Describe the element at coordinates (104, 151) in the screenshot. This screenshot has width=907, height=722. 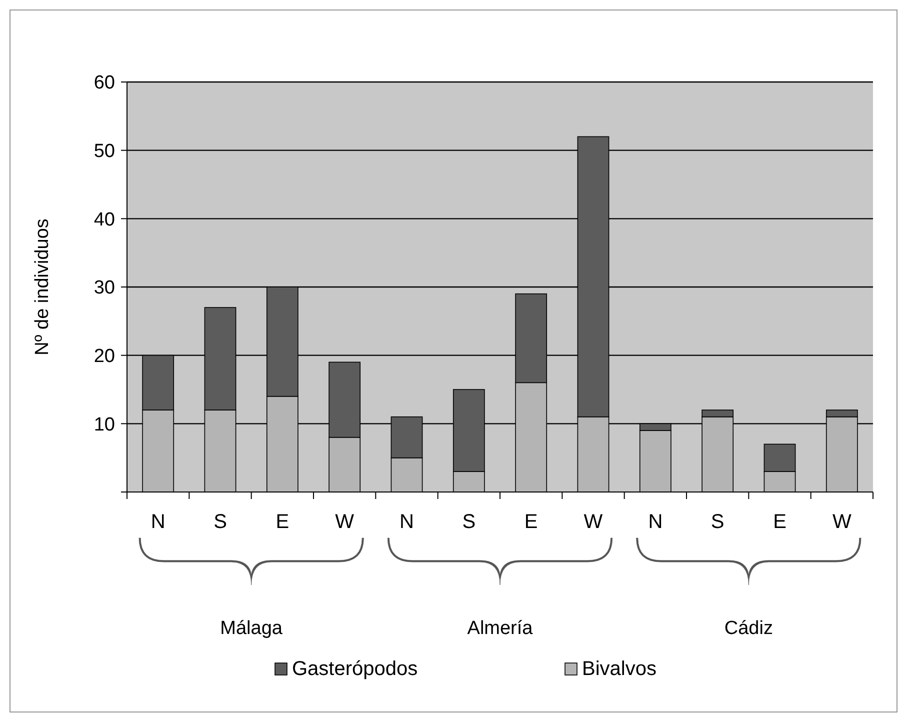
I see `y-tick-label: 50` at that location.